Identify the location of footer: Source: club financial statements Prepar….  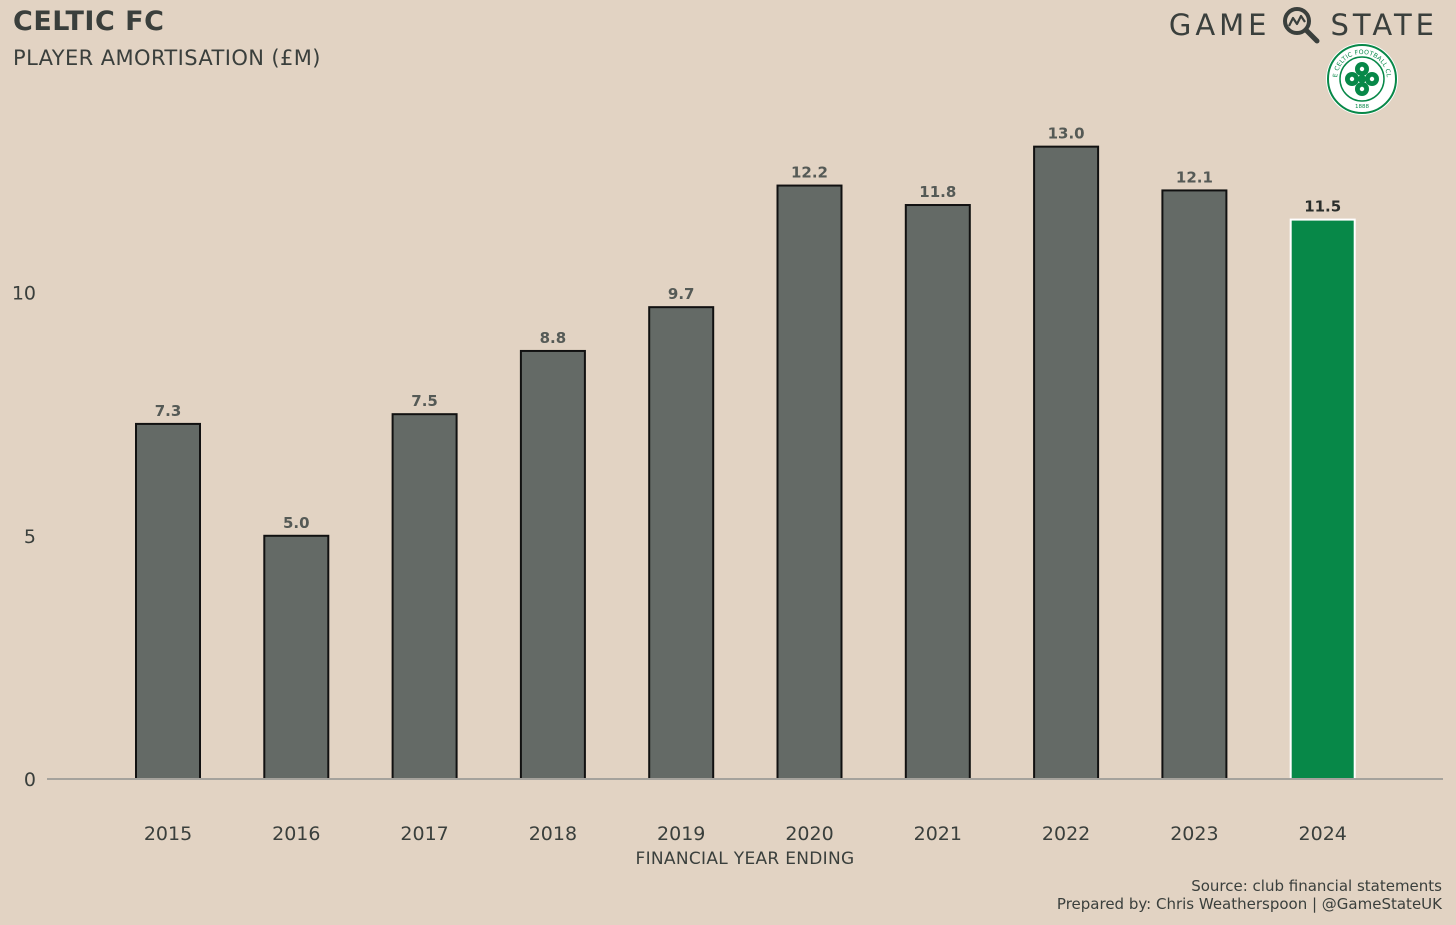
(1249, 895).